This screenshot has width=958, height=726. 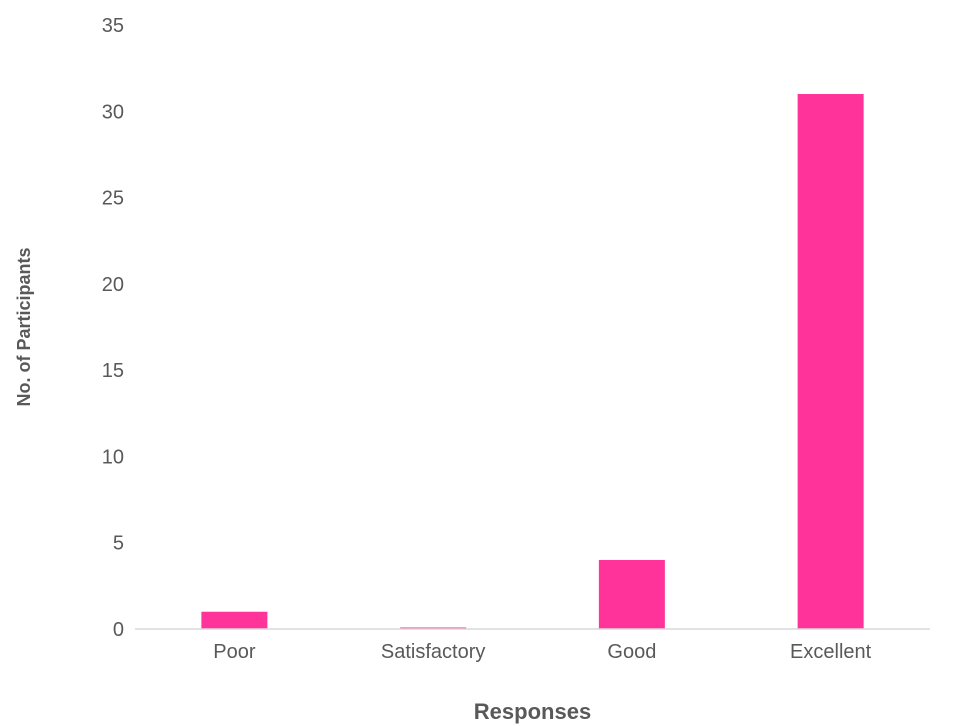 What do you see at coordinates (113, 457) in the screenshot?
I see `y-tick-label: 10` at bounding box center [113, 457].